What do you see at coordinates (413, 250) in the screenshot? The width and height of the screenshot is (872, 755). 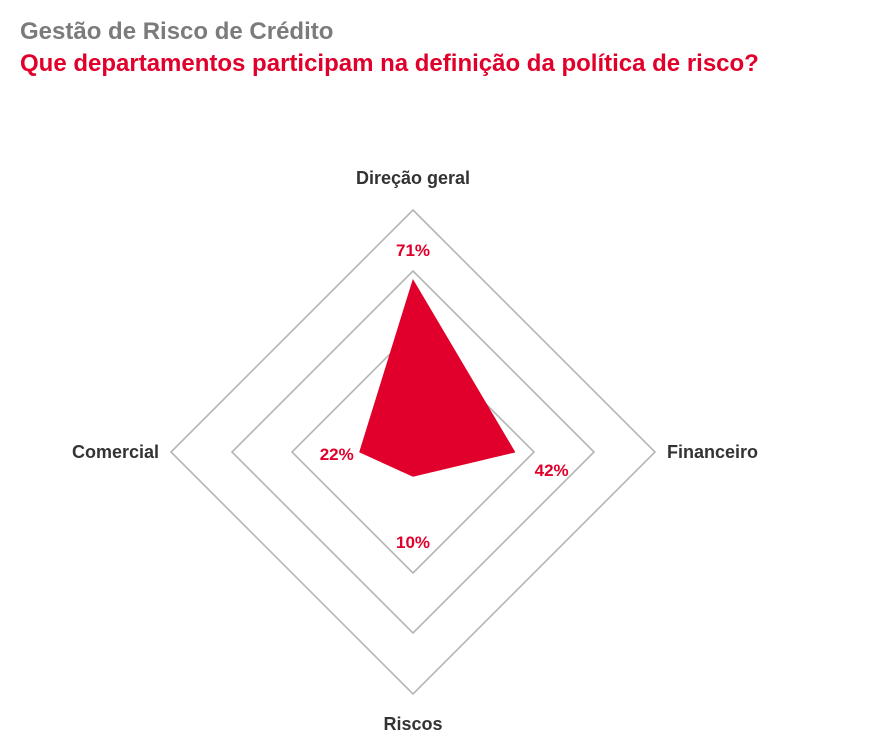 I see `value-label-direcao-geral: 71%` at bounding box center [413, 250].